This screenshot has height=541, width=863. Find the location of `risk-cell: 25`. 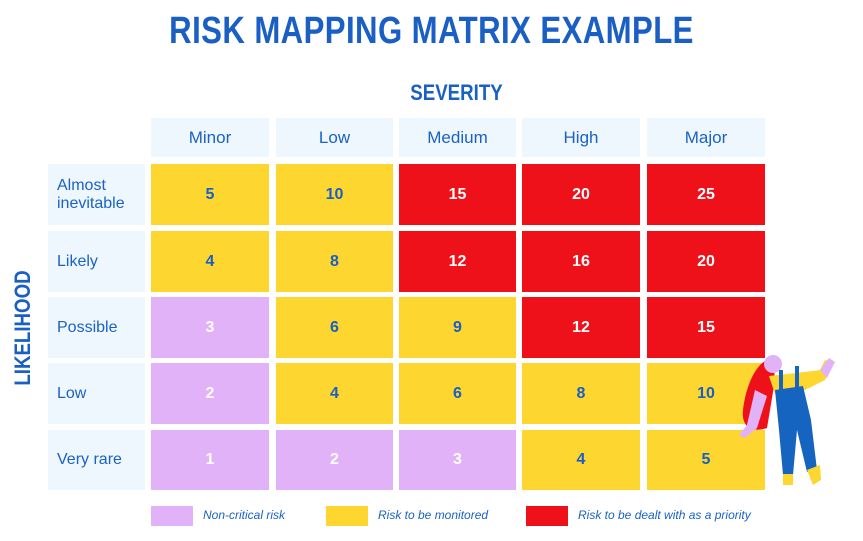

risk-cell: 25 is located at coordinates (706, 194).